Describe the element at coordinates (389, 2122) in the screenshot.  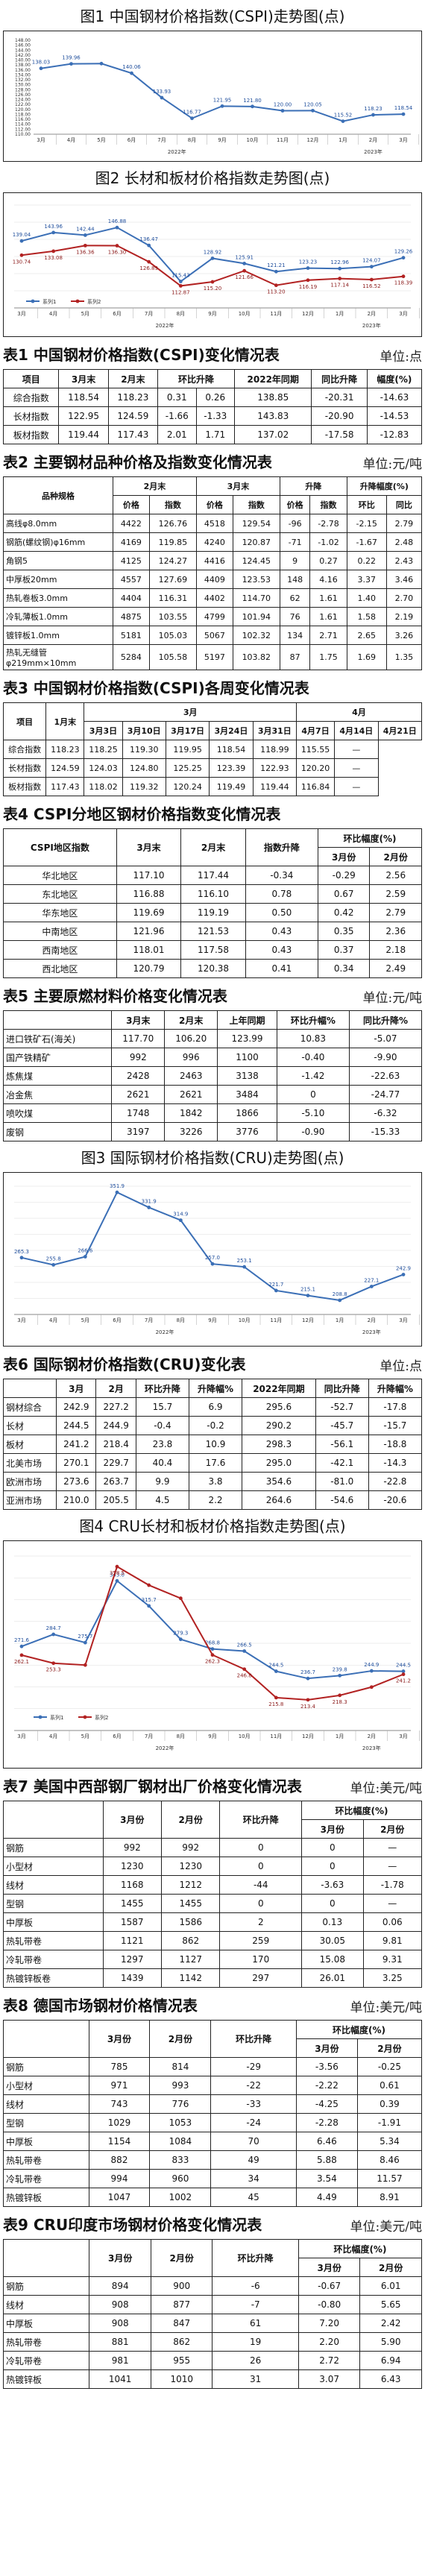
I see `t8-cell: -1.91` at that location.